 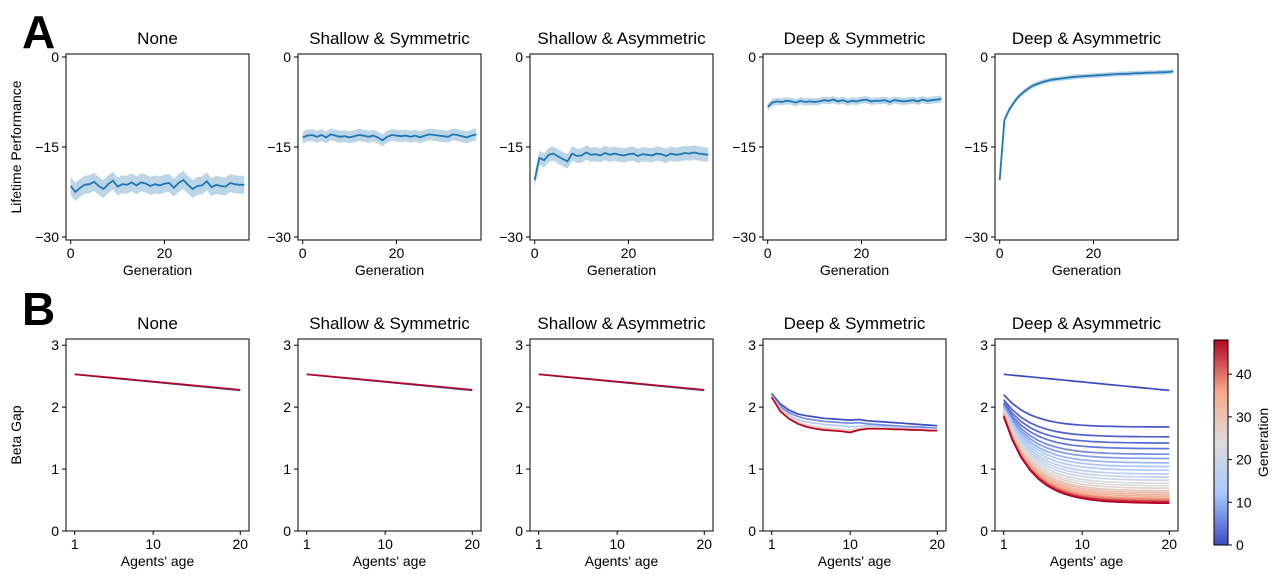 I want to click on subplot-title: Shallow & Symmetric, so click(x=389, y=323).